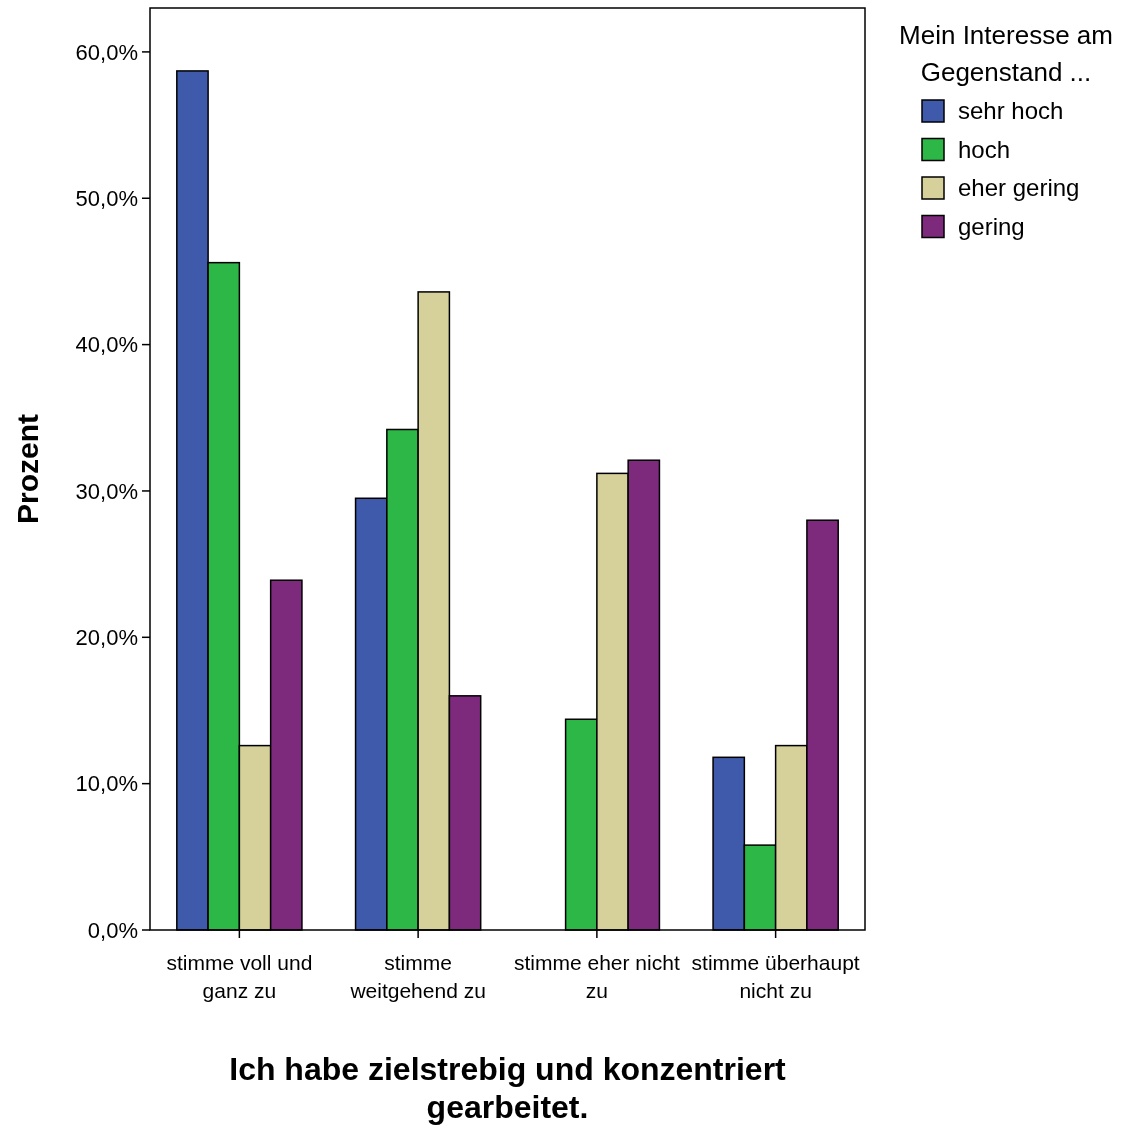  What do you see at coordinates (984, 149) in the screenshot?
I see `legend-label: hoch` at bounding box center [984, 149].